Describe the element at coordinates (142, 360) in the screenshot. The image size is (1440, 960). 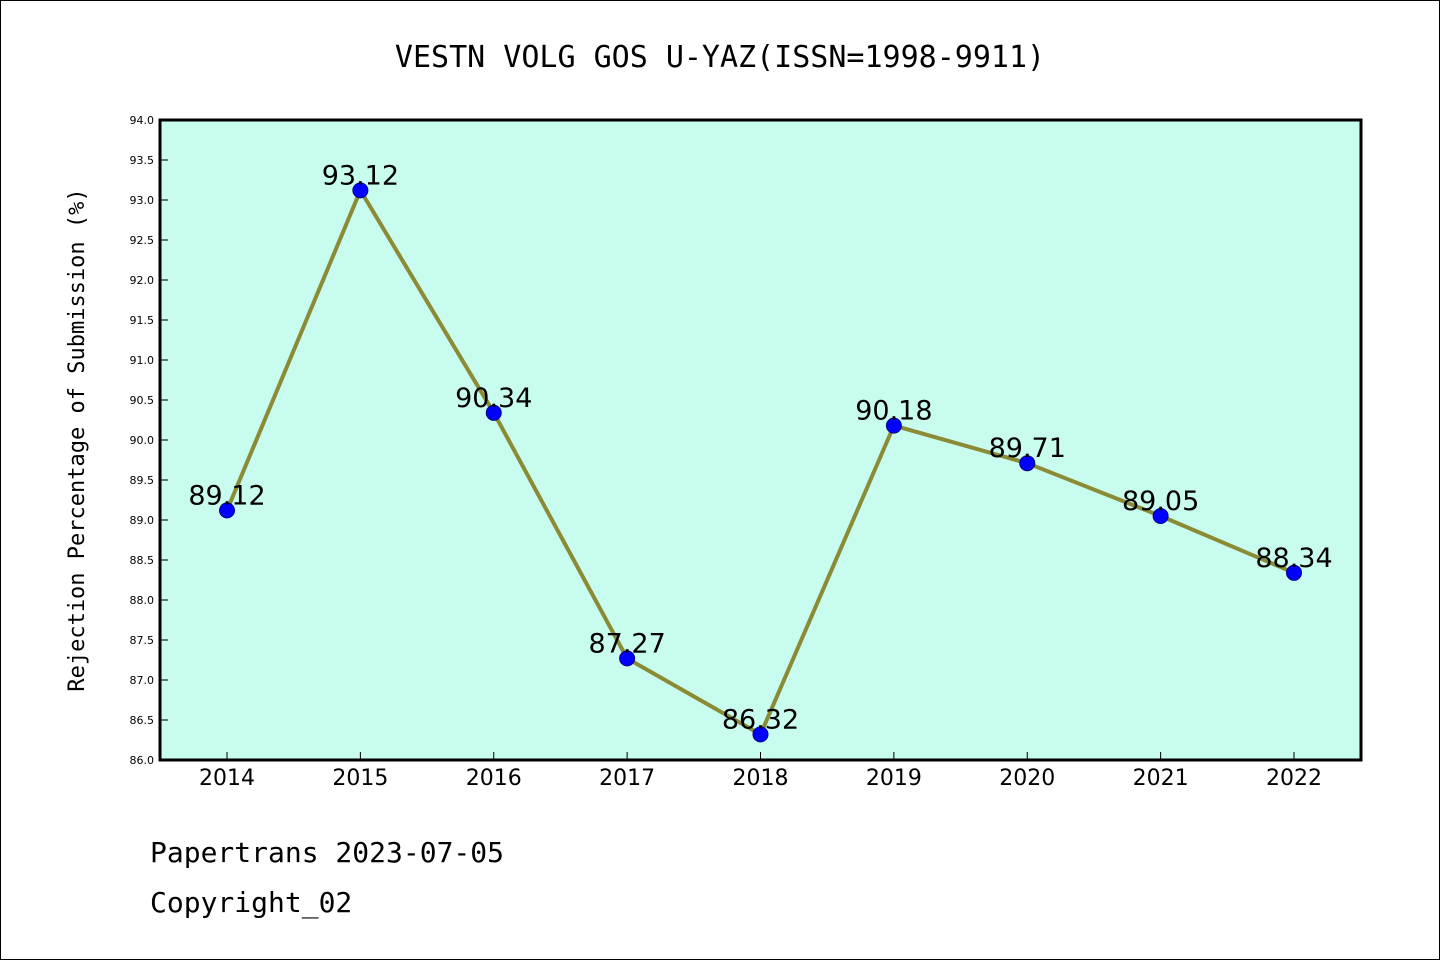
I see `y-tick-label: 91.0` at that location.